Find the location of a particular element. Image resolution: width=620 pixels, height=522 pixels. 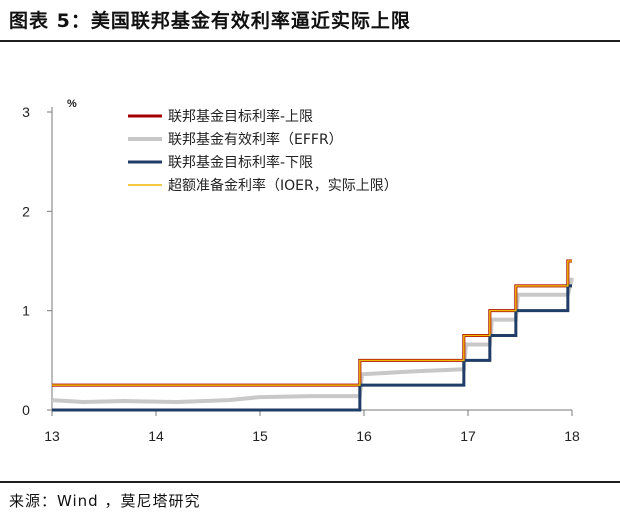

x-tick-label: 16 is located at coordinates (364, 436).